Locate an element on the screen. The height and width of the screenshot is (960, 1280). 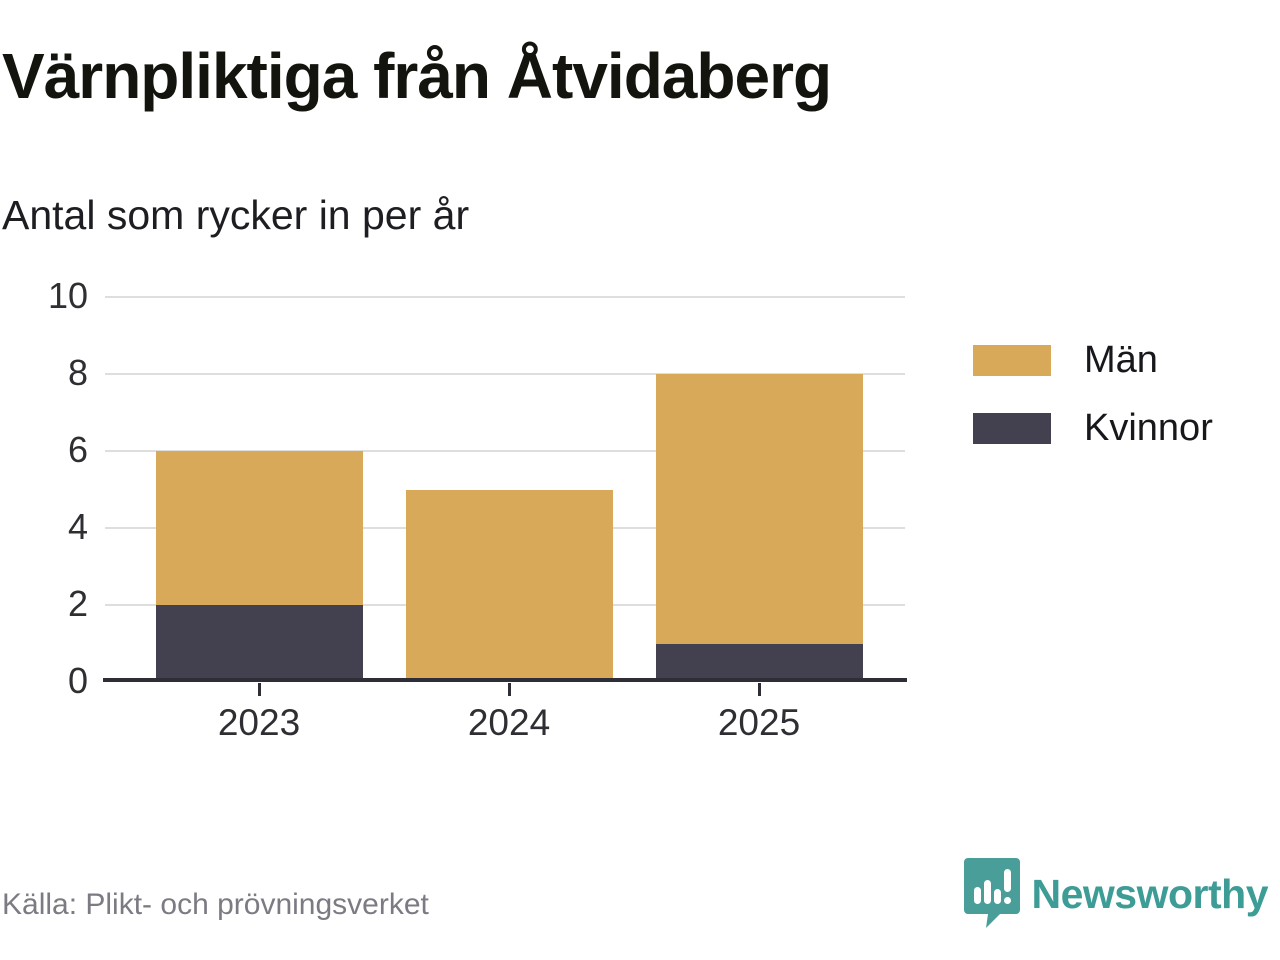
legend-label-kvinnor: Kvinnor is located at coordinates (1148, 428).